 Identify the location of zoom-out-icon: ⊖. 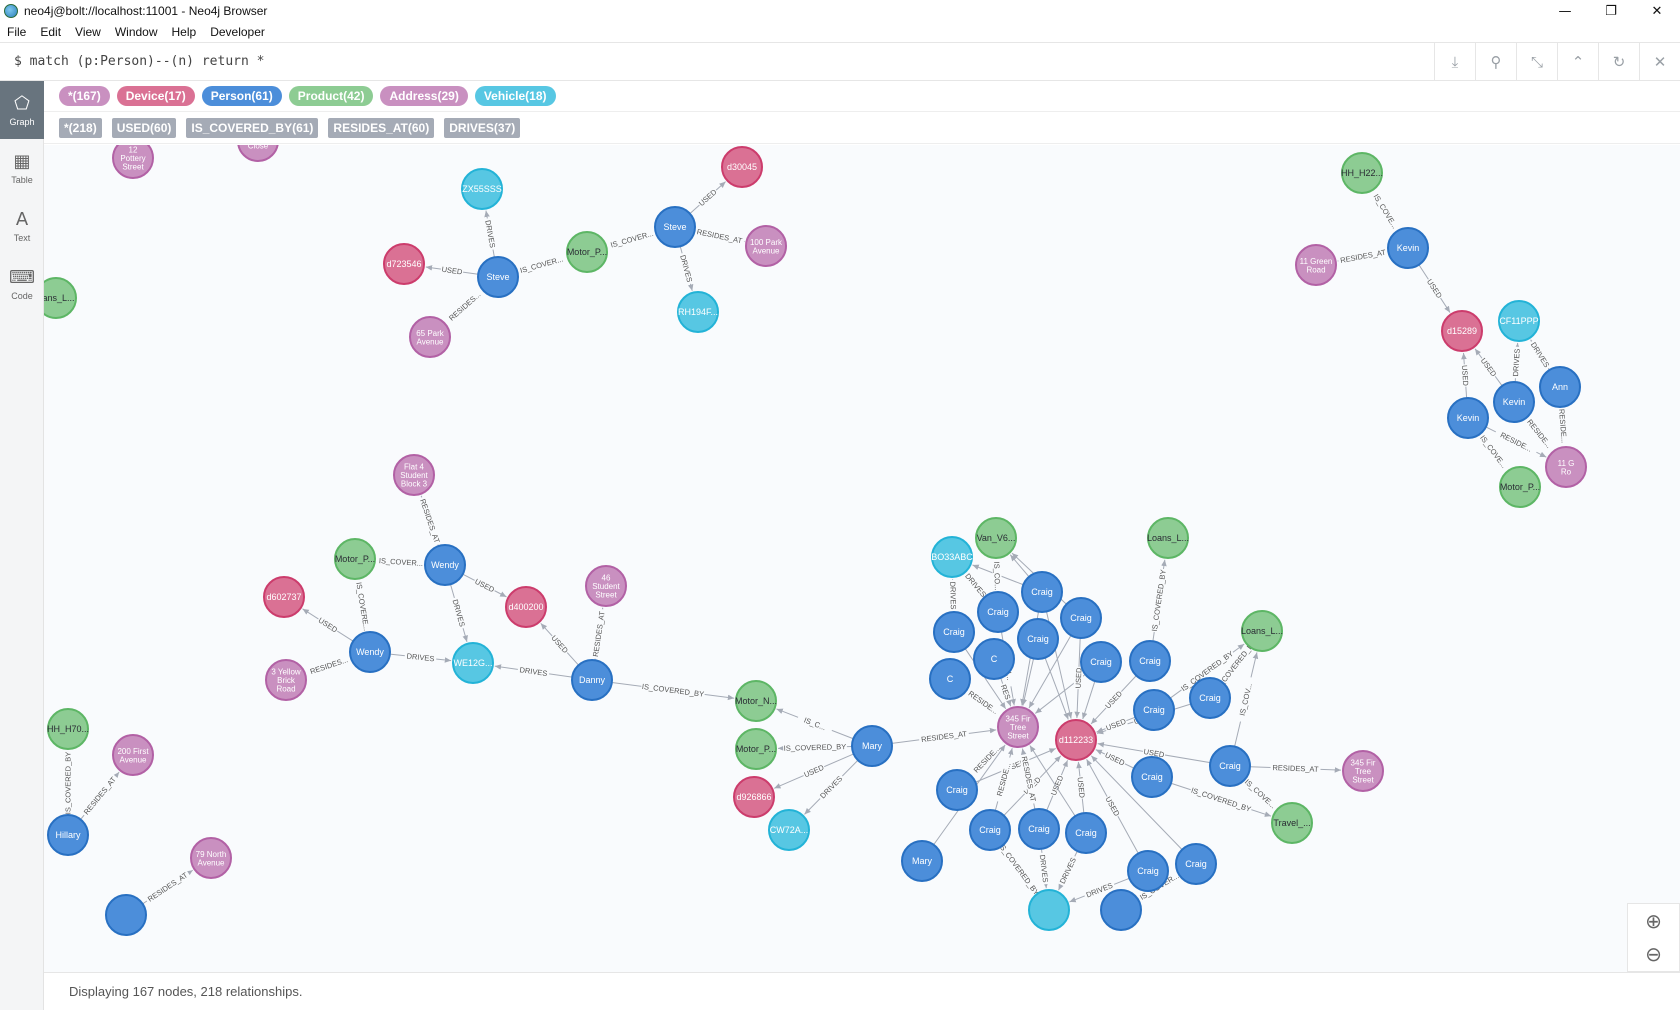
(1653, 954).